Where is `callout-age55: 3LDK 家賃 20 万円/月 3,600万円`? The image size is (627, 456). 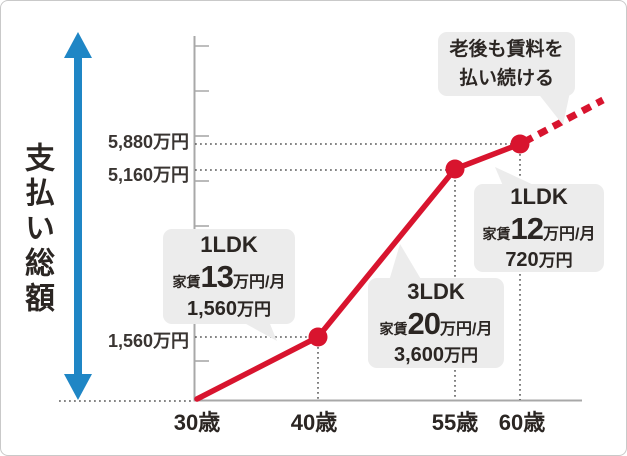 callout-age55: 3LDK 家賃 20 万円/月 3,600万円 is located at coordinates (436, 323).